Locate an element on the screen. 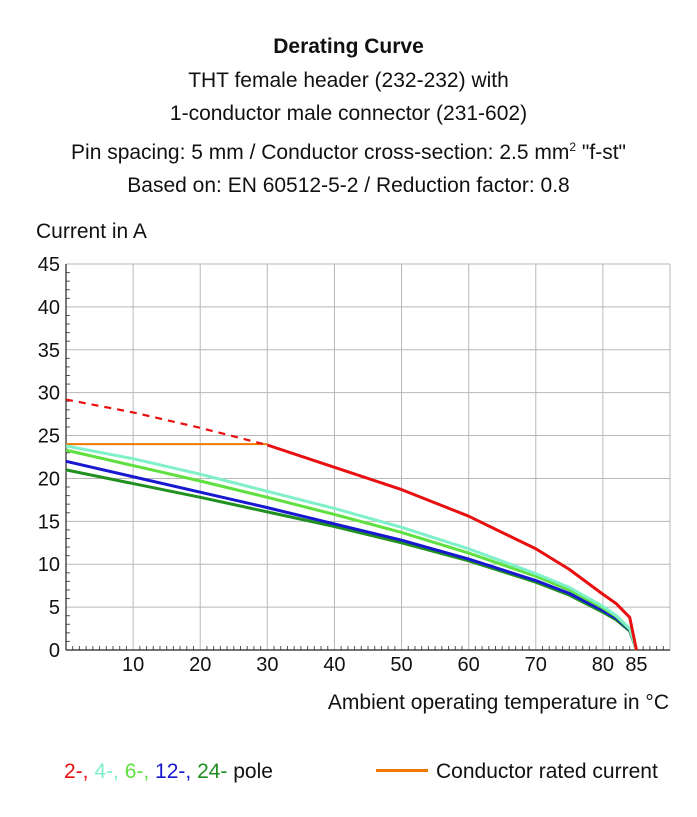 This screenshot has width=697, height=817. x-tick-label: 70 is located at coordinates (536, 665).